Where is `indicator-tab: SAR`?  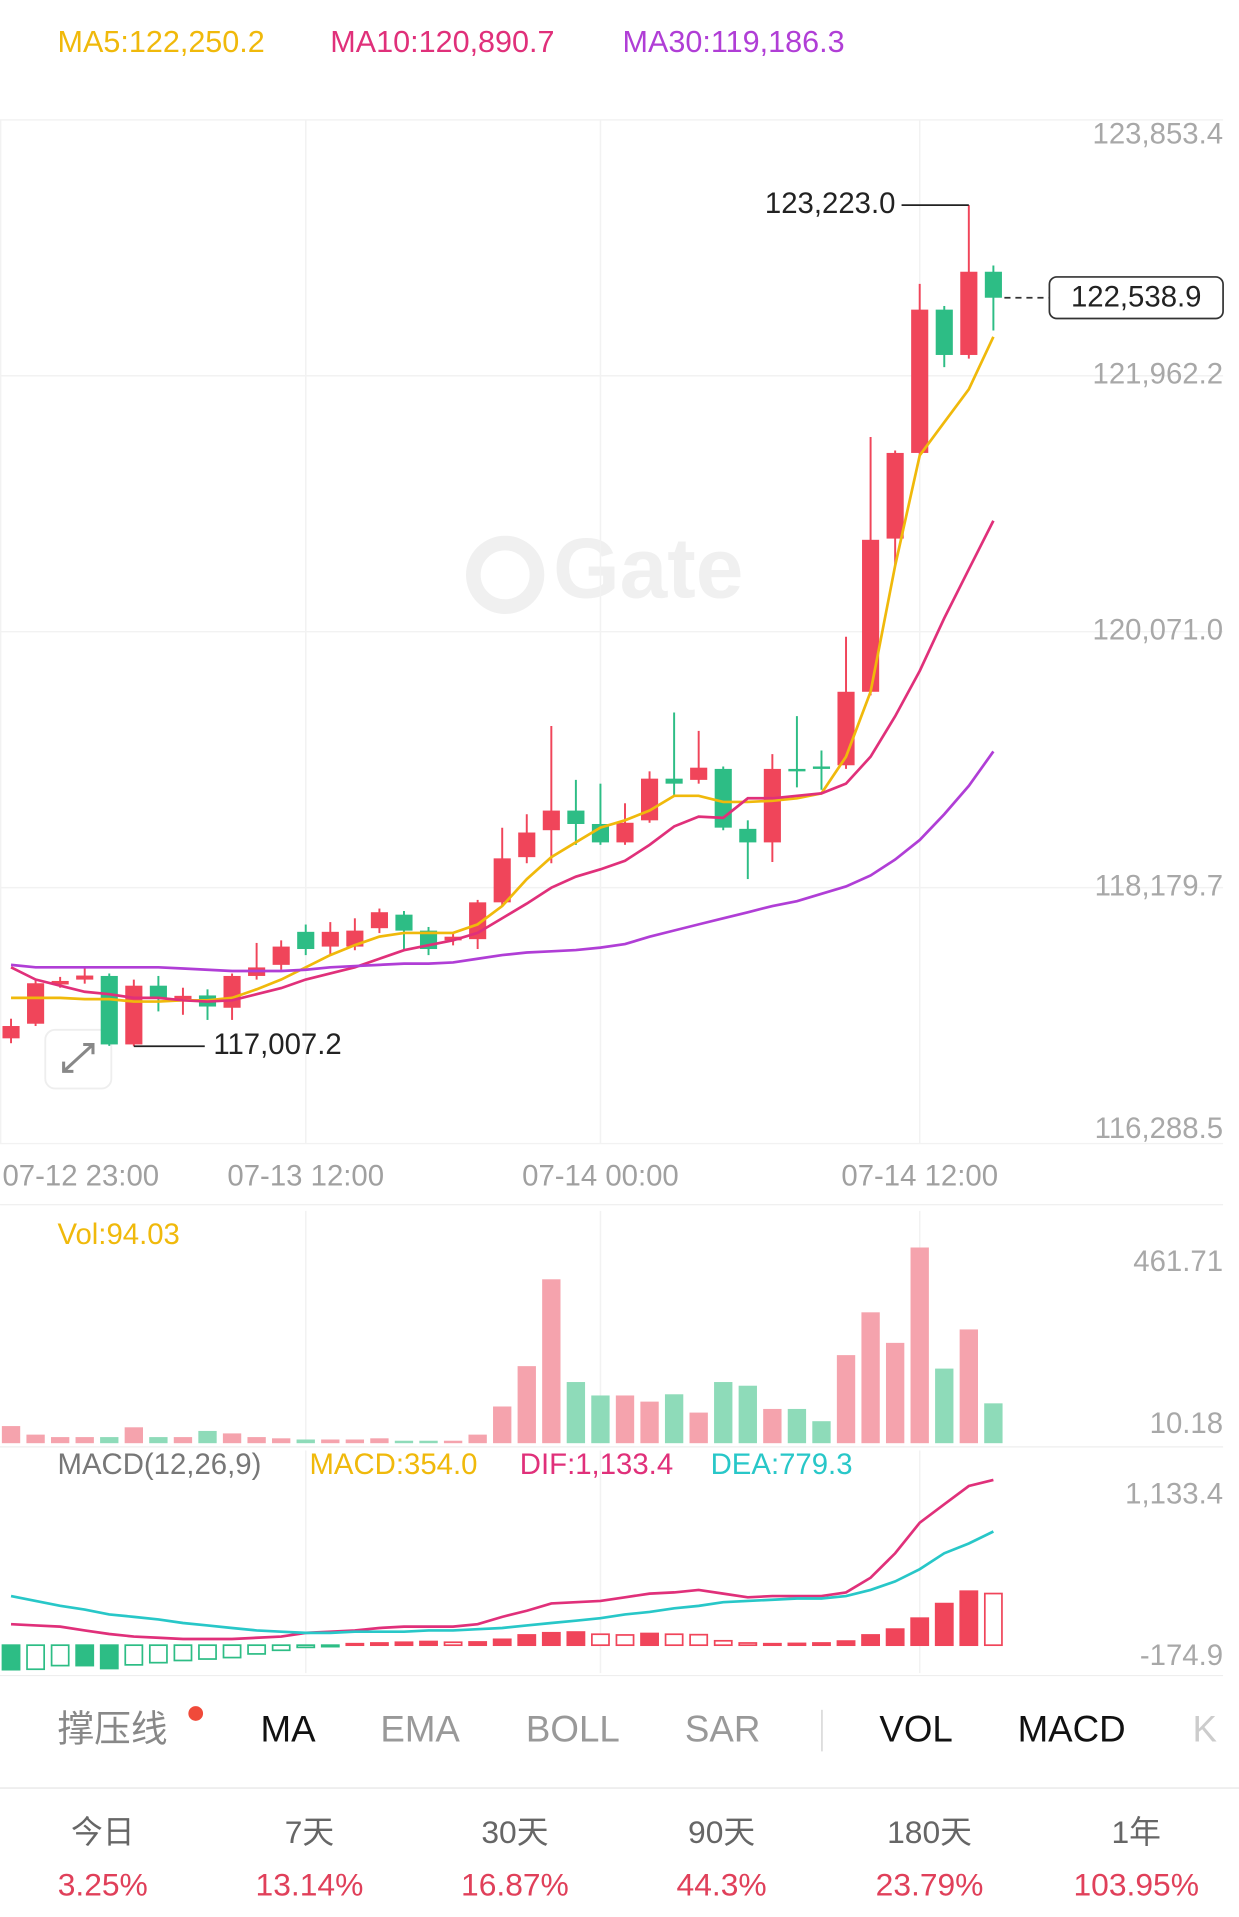
indicator-tab: SAR is located at coordinates (722, 1729).